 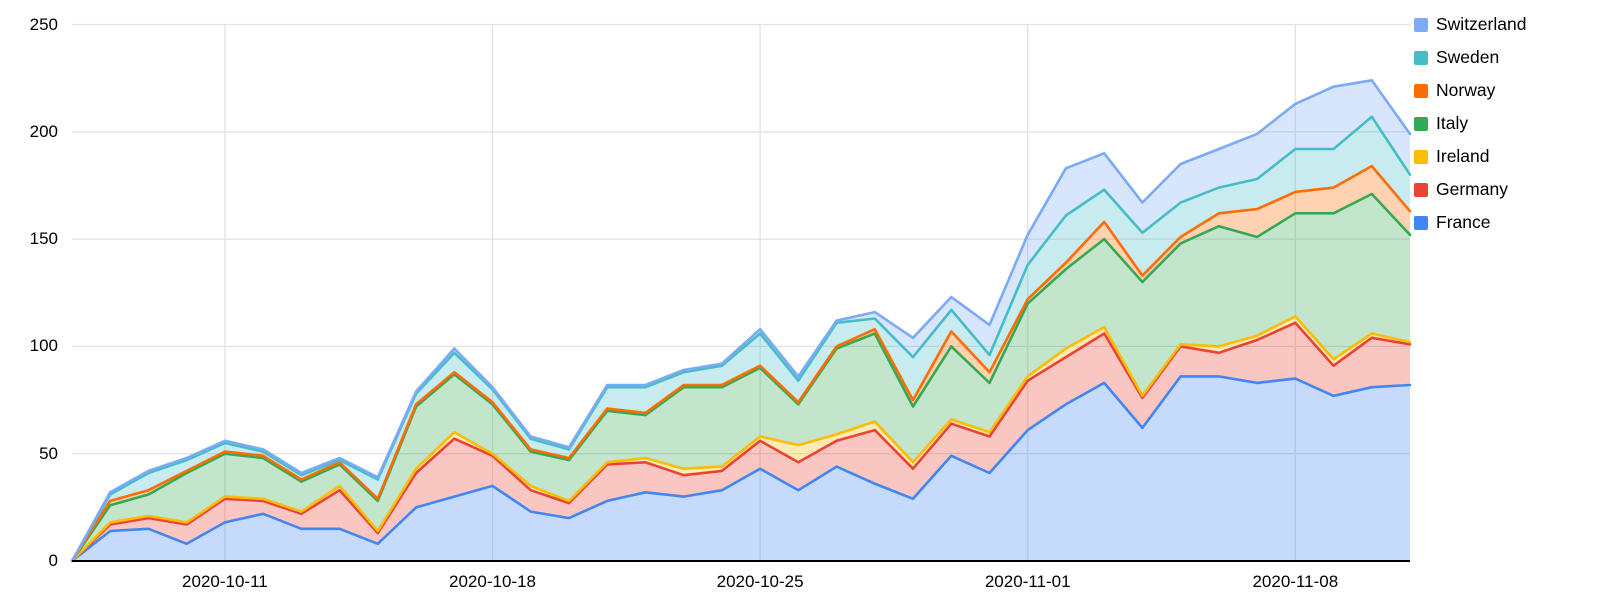 I want to click on legend-item-germany: Germany, so click(x=1470, y=189).